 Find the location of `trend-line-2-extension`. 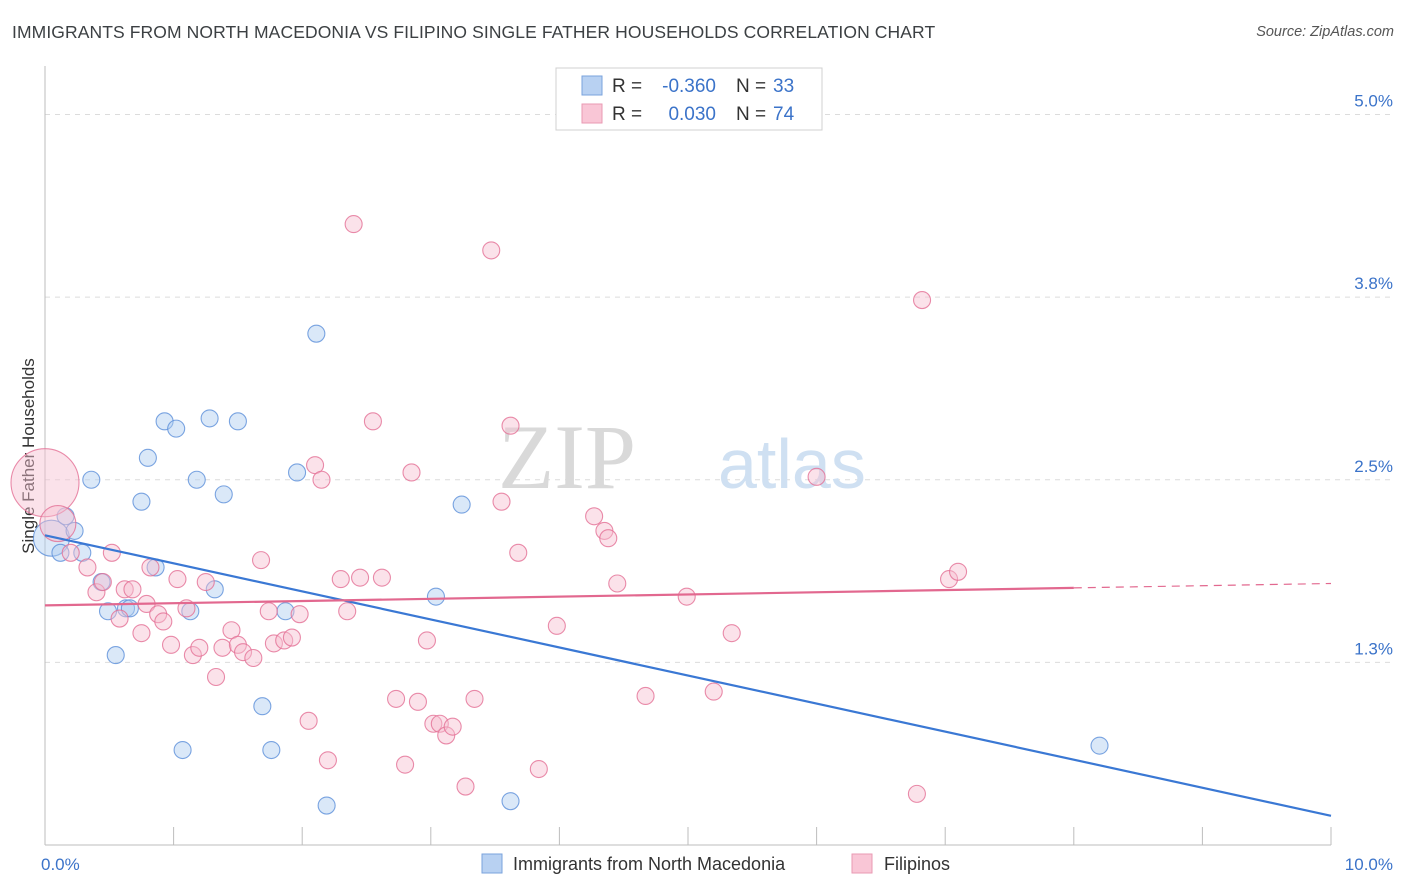

trend-line-2-extension is located at coordinates (1202, 585).